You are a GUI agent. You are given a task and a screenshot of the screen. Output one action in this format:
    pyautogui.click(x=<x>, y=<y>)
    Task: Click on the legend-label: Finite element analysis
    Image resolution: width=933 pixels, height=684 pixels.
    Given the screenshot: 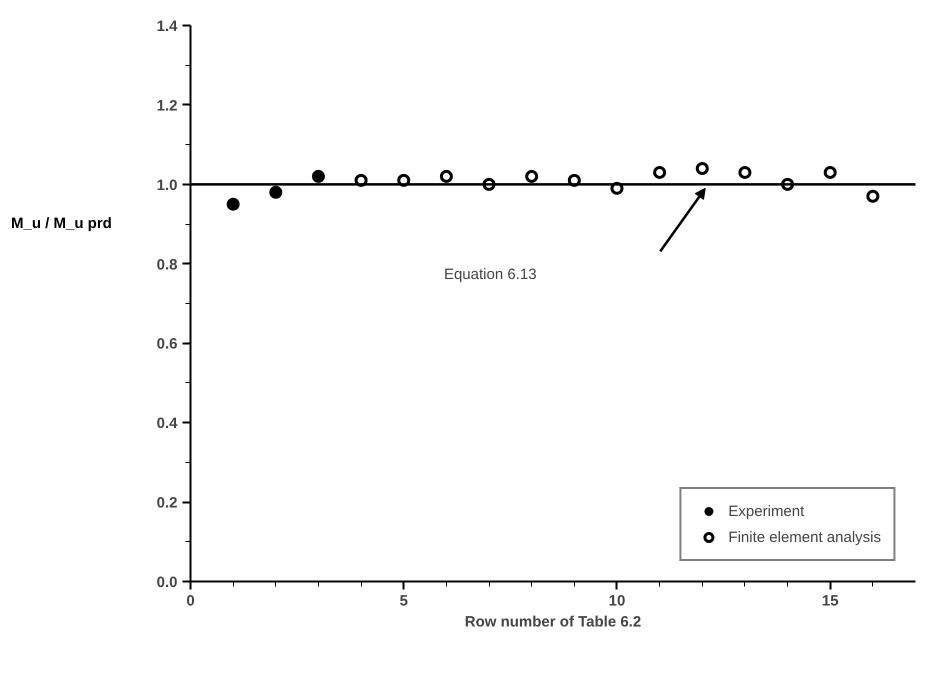 What is the action you would take?
    pyautogui.click(x=804, y=537)
    